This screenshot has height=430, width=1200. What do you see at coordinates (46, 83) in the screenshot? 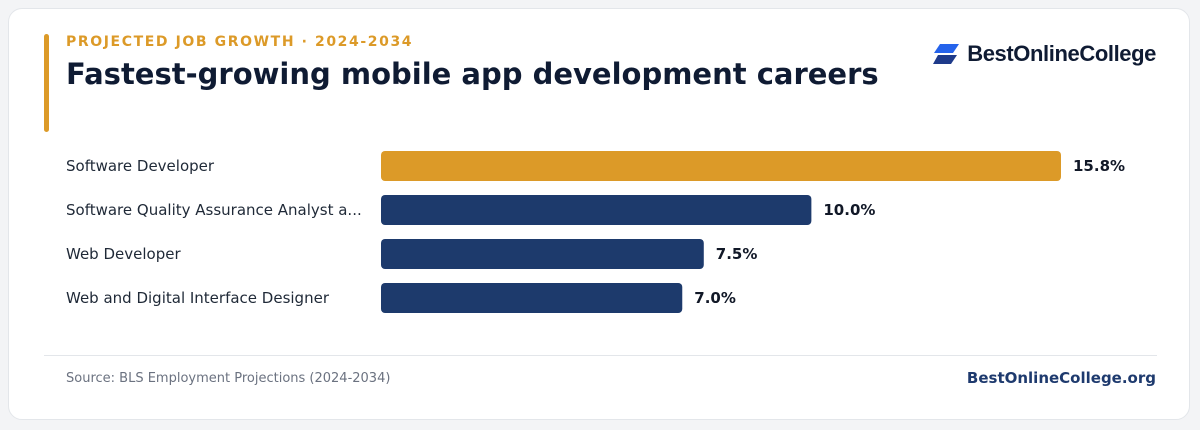
I see `accent-bar` at bounding box center [46, 83].